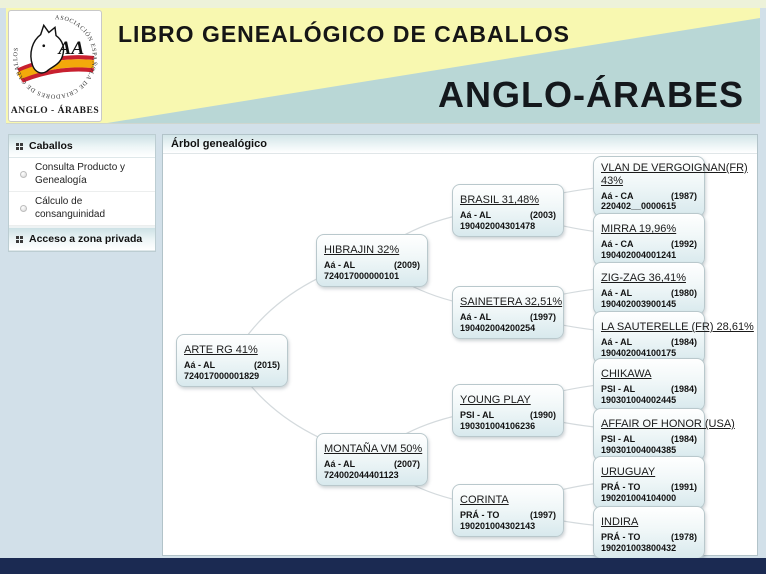 The width and height of the screenshot is (766, 574). I want to click on horse-reg: 190402003900145, so click(639, 303).